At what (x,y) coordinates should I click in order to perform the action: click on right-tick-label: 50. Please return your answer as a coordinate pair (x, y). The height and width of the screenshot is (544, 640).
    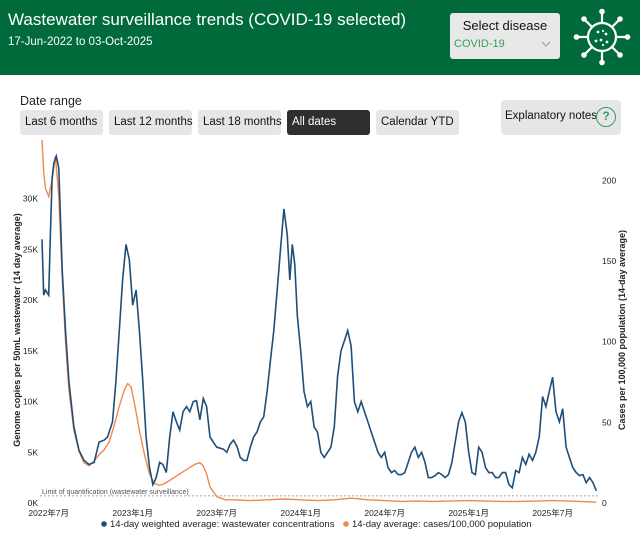
    Looking at the image, I should click on (607, 422).